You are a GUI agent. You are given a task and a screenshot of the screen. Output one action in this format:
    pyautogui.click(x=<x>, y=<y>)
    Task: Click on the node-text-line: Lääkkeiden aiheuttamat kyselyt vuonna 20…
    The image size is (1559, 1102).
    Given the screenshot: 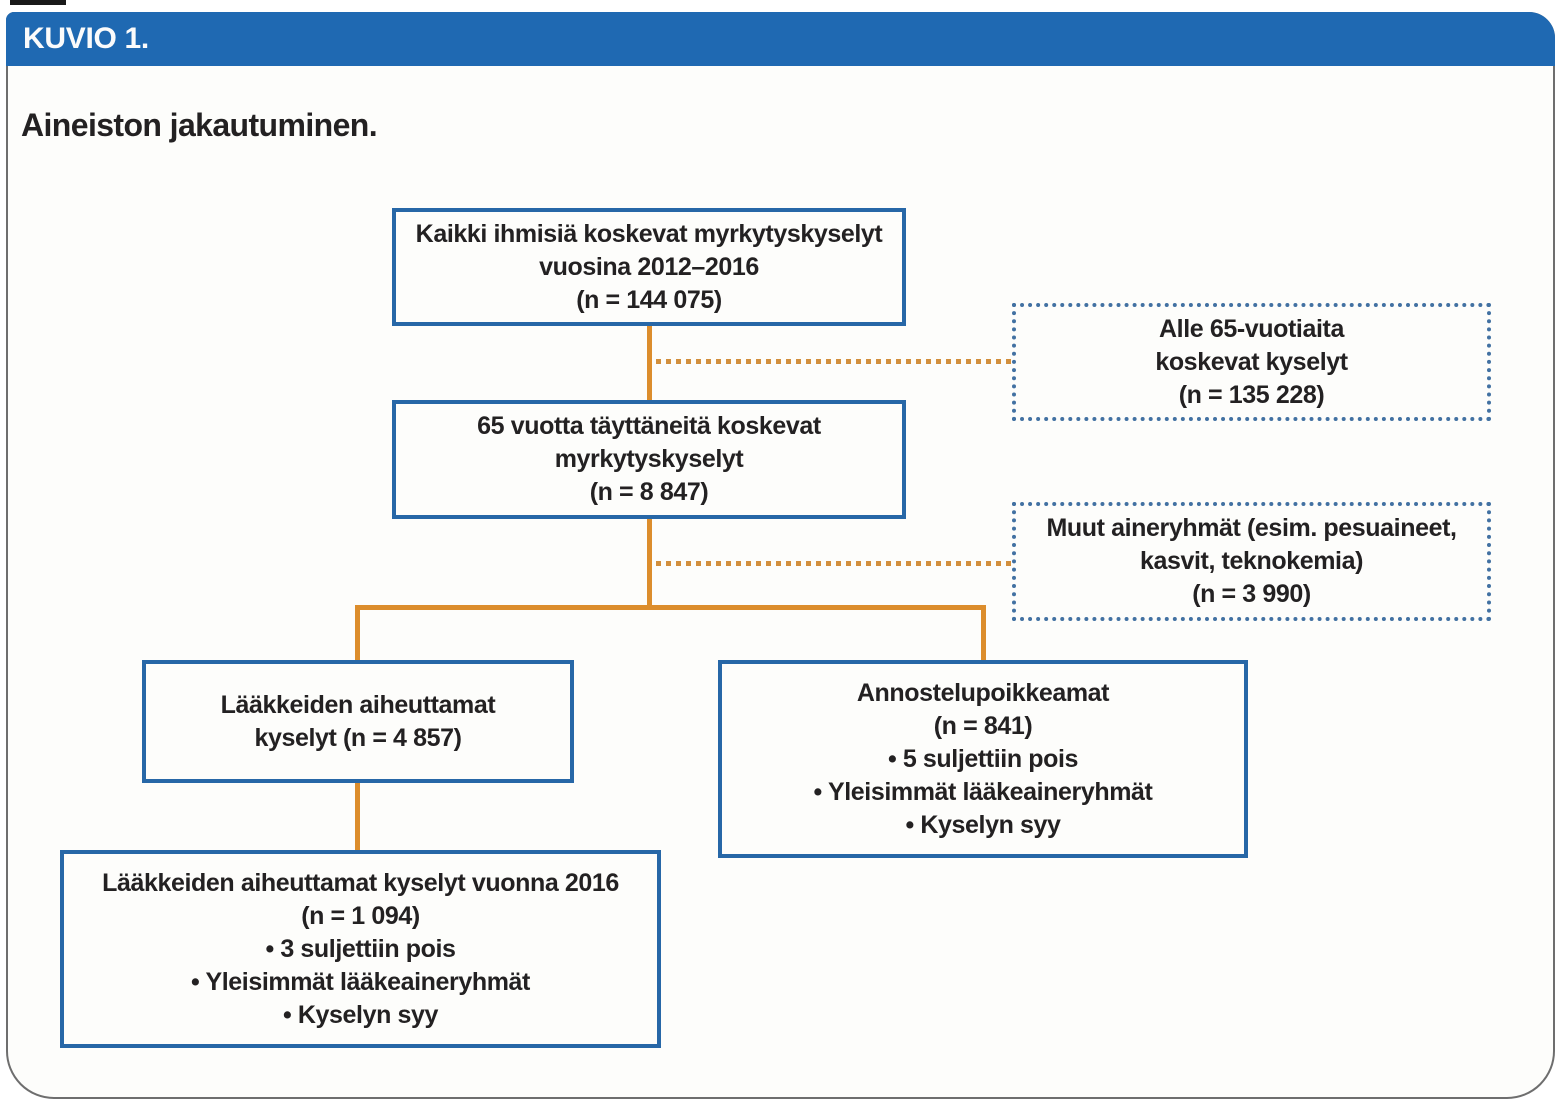 What is the action you would take?
    pyautogui.click(x=360, y=882)
    